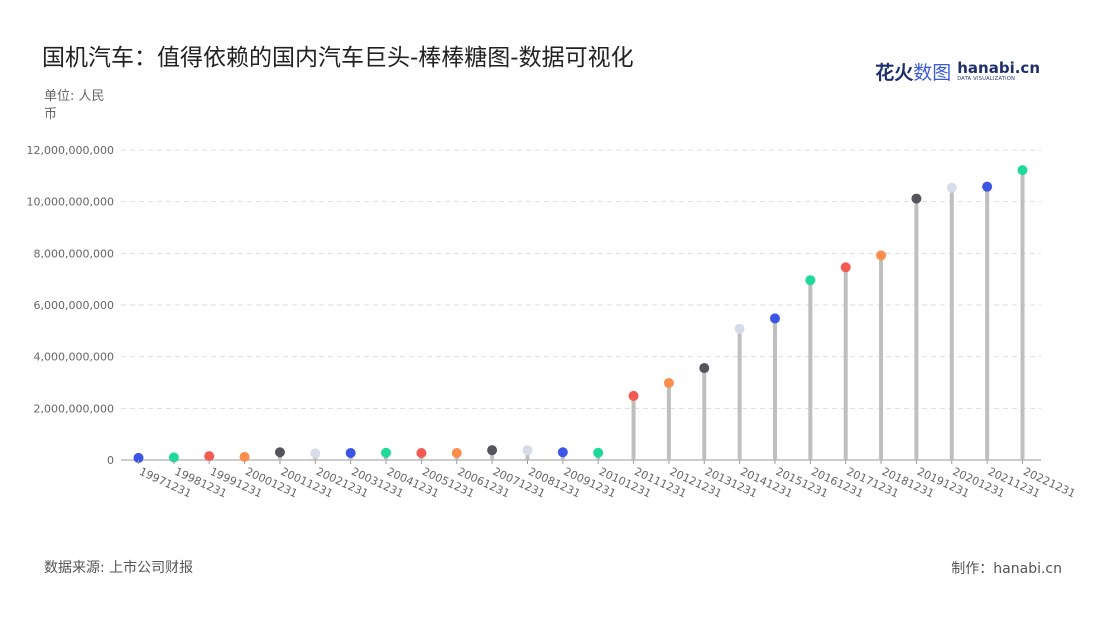  What do you see at coordinates (998, 70) in the screenshot?
I see `brand-en-name: hanabi.cn DATA VISUALIZATION` at bounding box center [998, 70].